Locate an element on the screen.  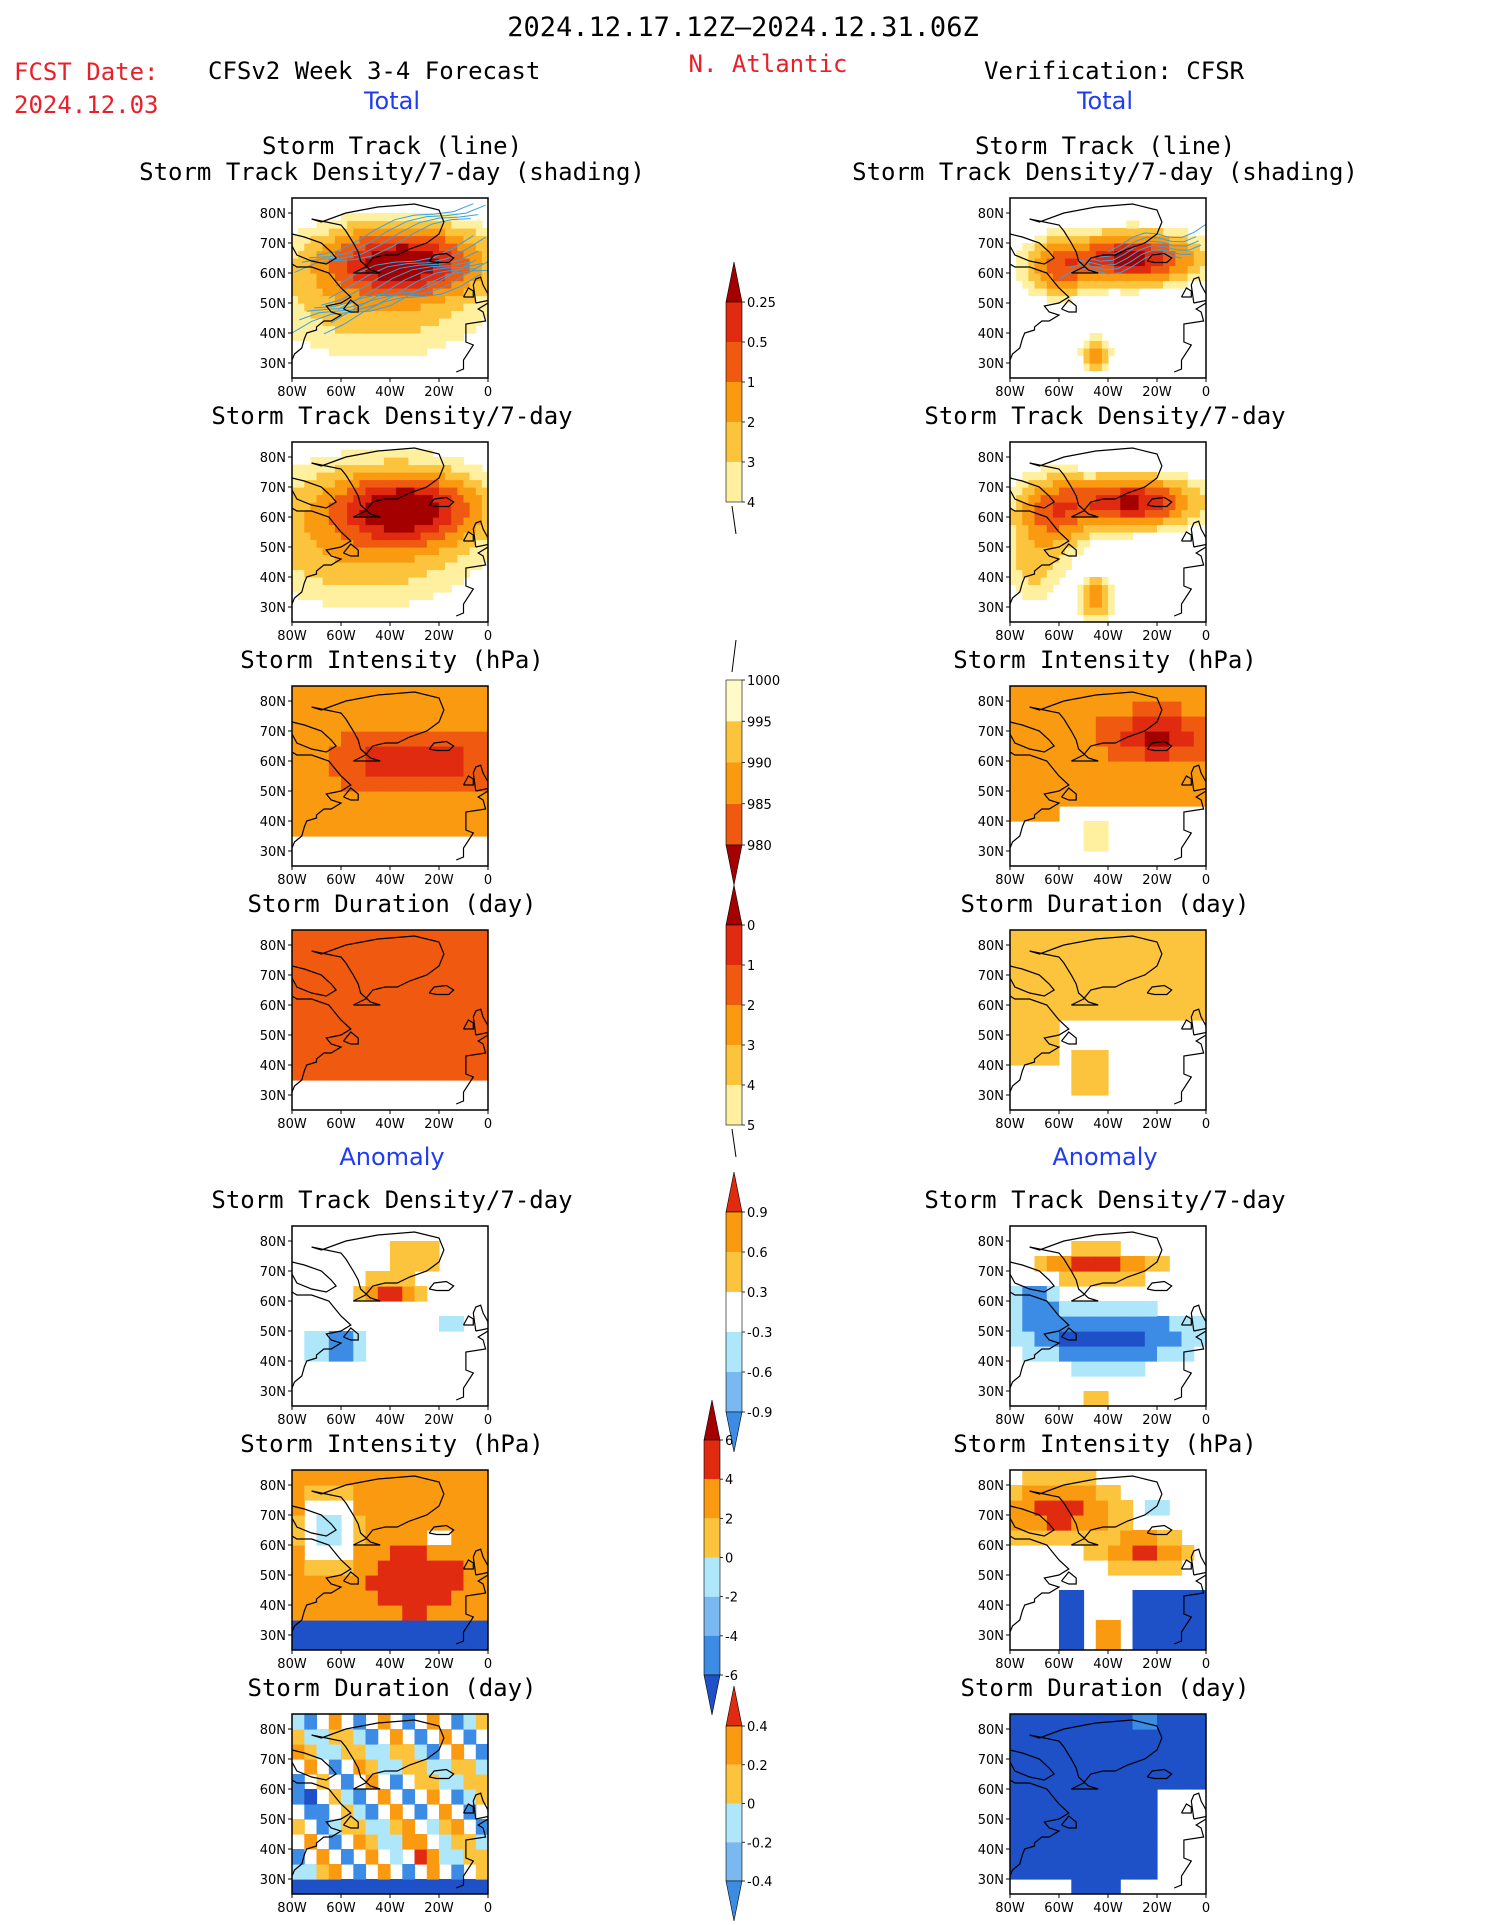
title-density-left: Storm Track Density/7-day is located at coordinates (392, 416).